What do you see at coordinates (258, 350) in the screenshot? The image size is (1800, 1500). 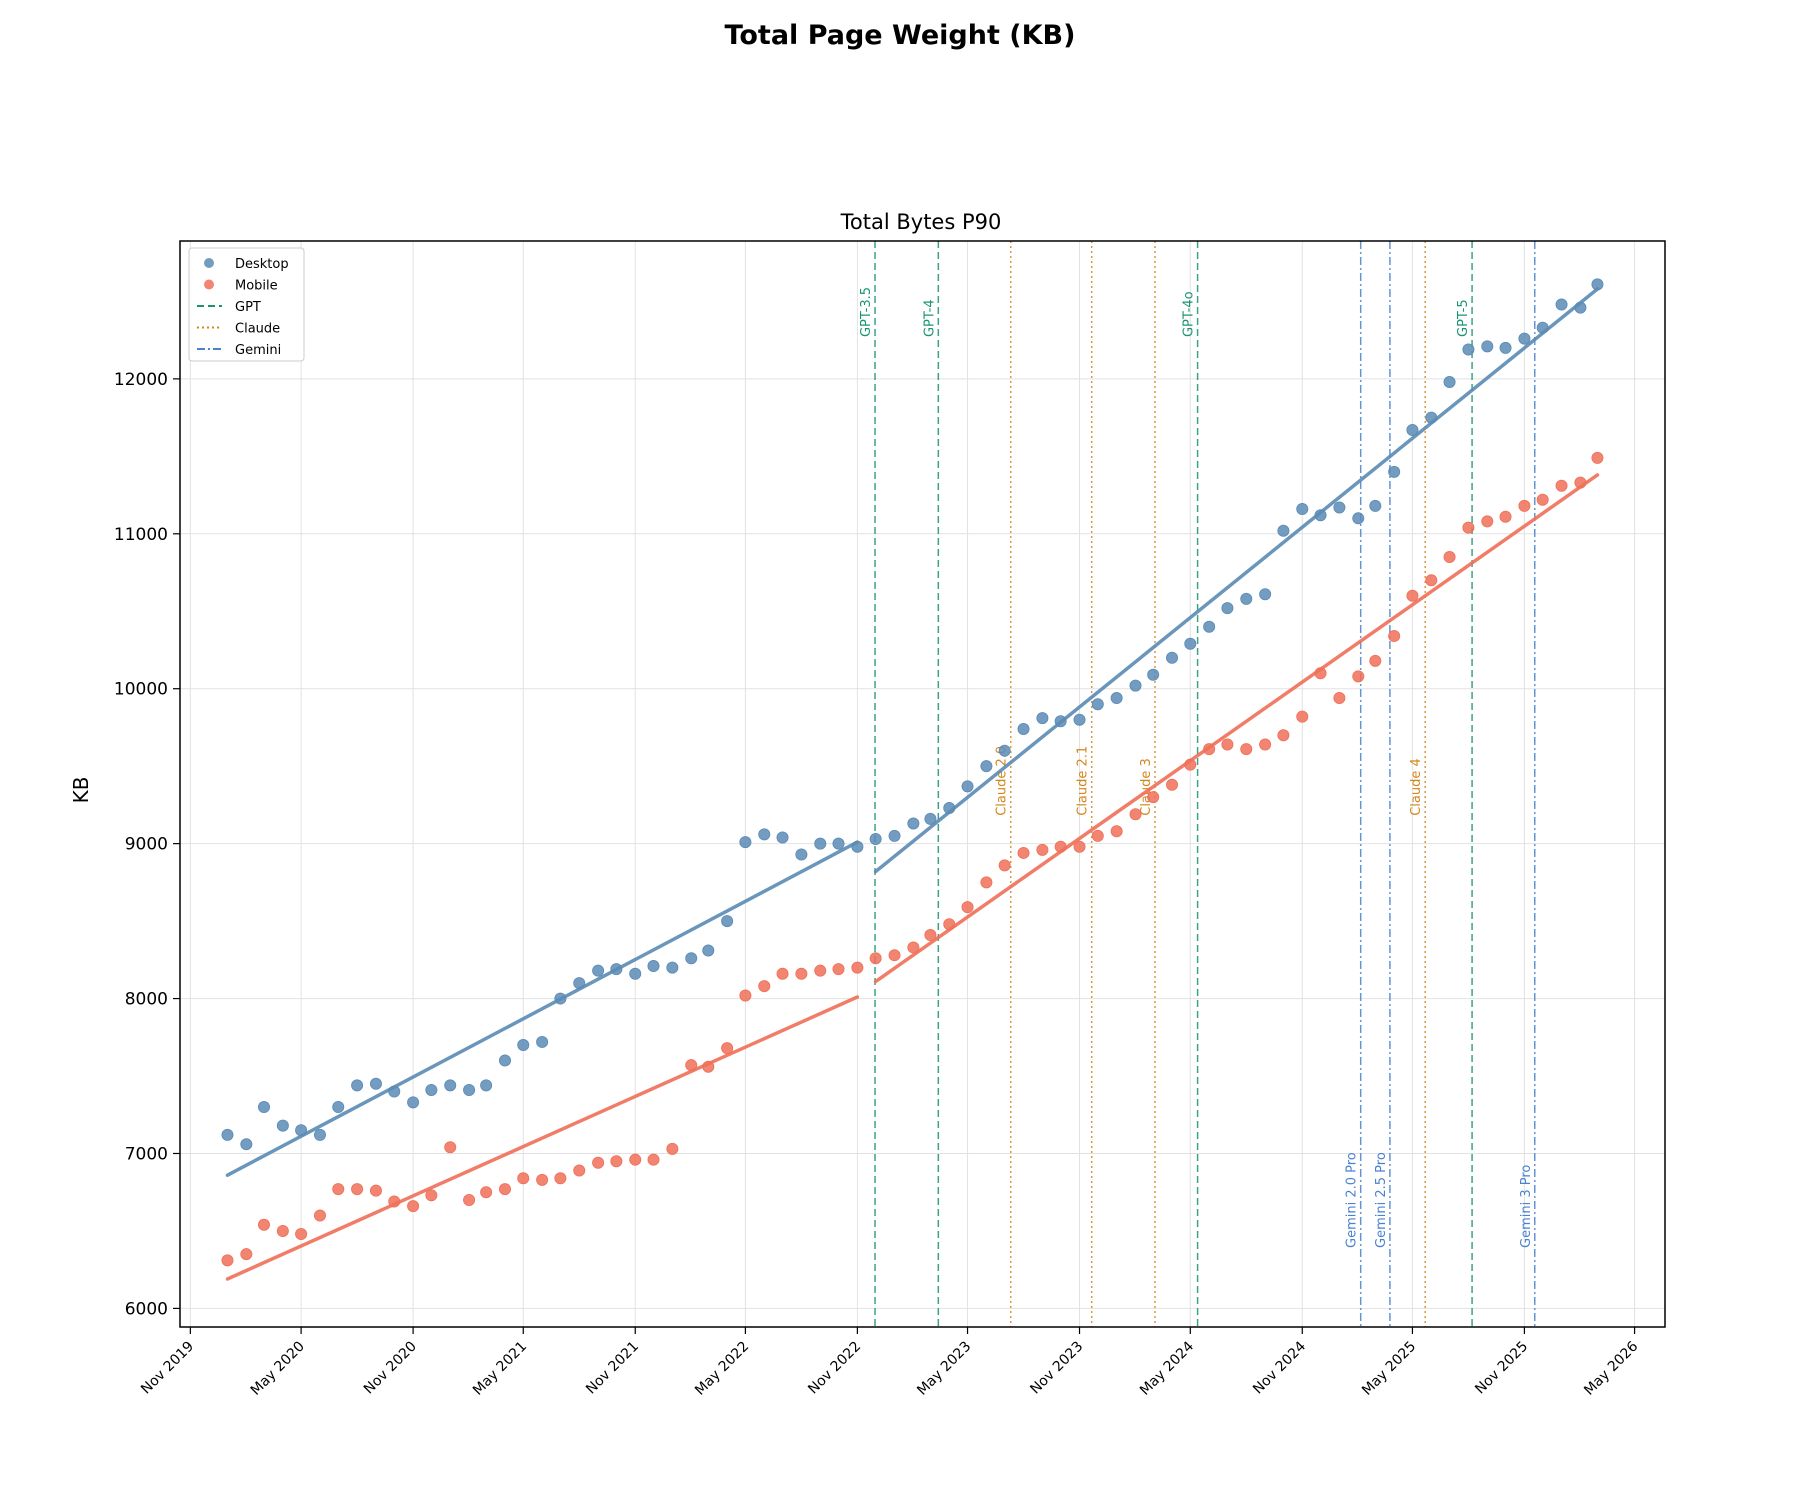 I see `legend-label: Gemini` at bounding box center [258, 350].